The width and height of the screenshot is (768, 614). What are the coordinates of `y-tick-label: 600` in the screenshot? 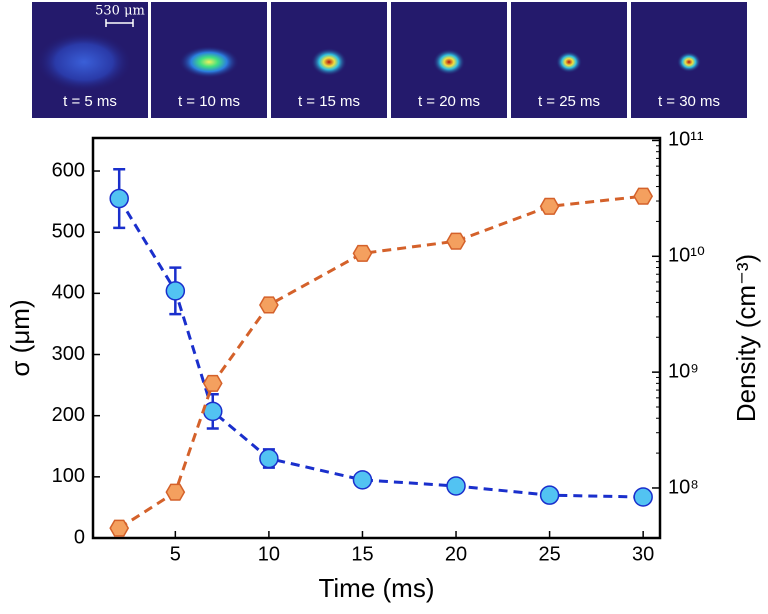 It's located at (68, 170).